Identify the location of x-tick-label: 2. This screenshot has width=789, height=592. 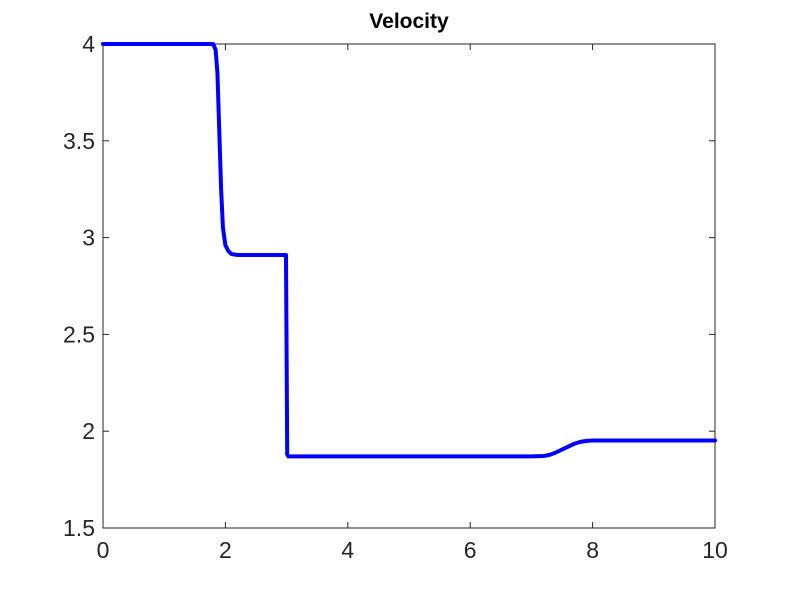
(225, 550).